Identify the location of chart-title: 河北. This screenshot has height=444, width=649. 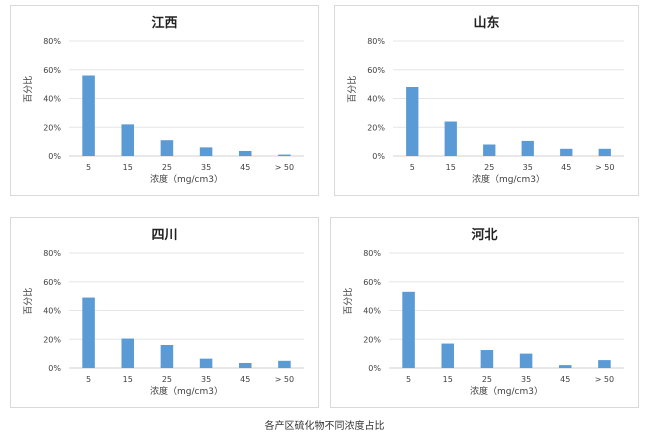
(484, 235).